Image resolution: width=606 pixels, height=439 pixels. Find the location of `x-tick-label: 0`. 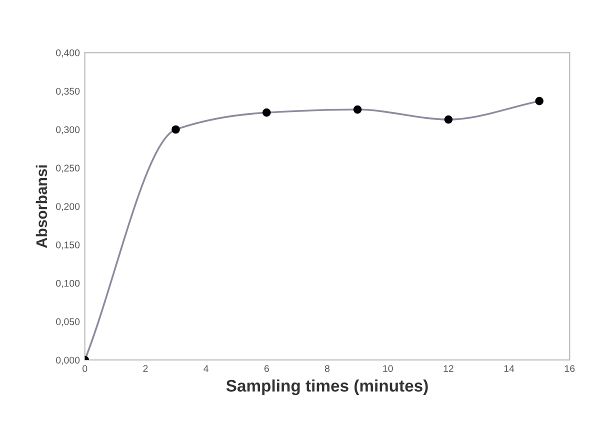

x-tick-label: 0 is located at coordinates (85, 368).